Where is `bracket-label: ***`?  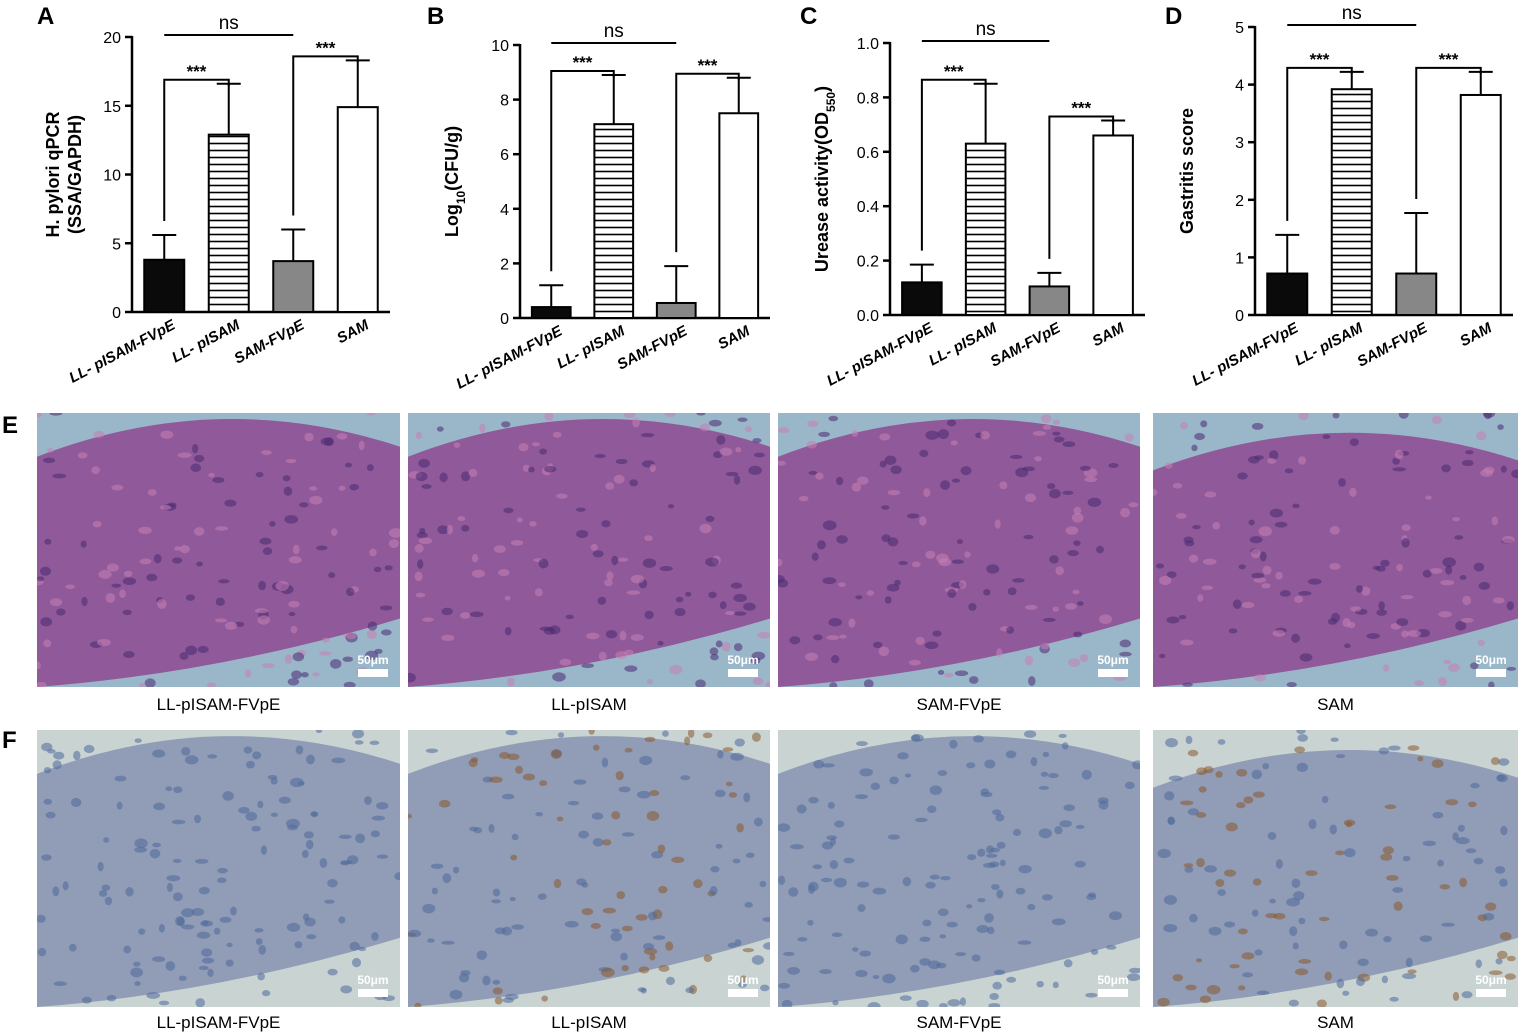 bracket-label: *** is located at coordinates (954, 71).